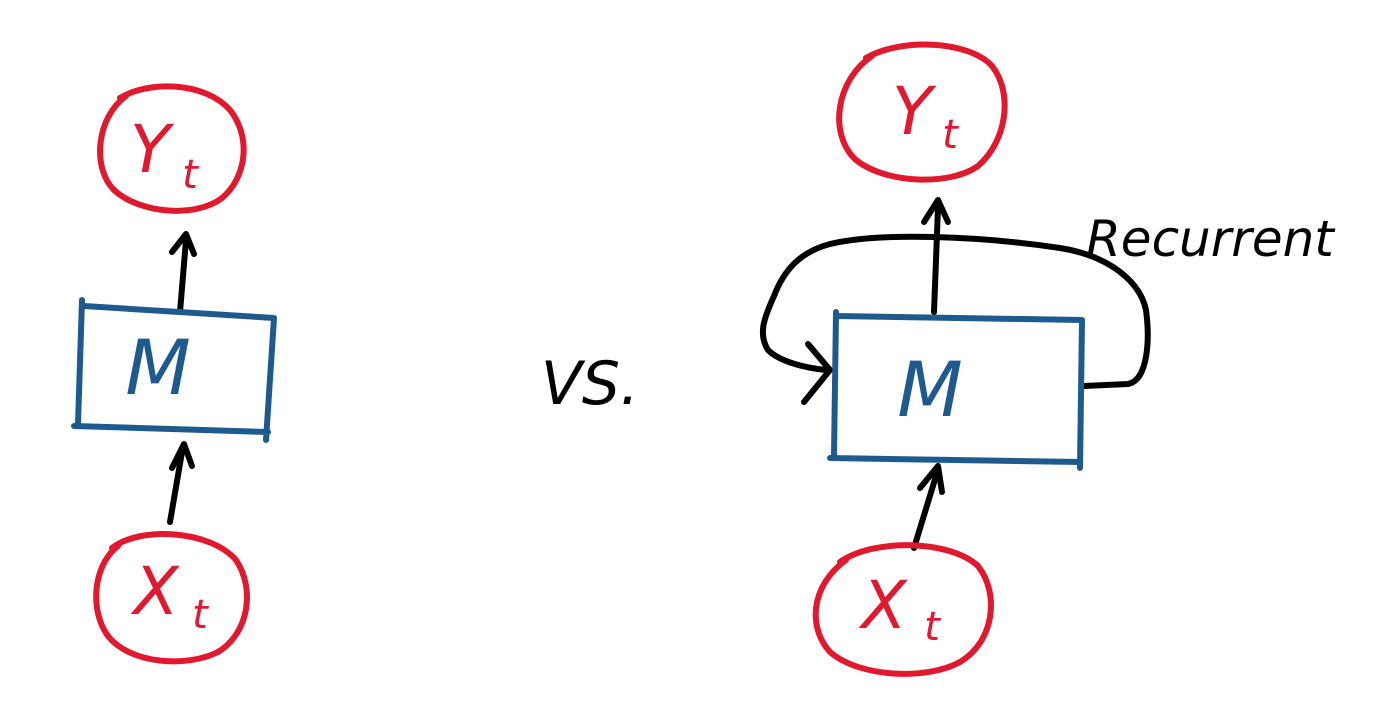 This screenshot has width=1400, height=718. I want to click on left-model-box: M, so click(174, 370).